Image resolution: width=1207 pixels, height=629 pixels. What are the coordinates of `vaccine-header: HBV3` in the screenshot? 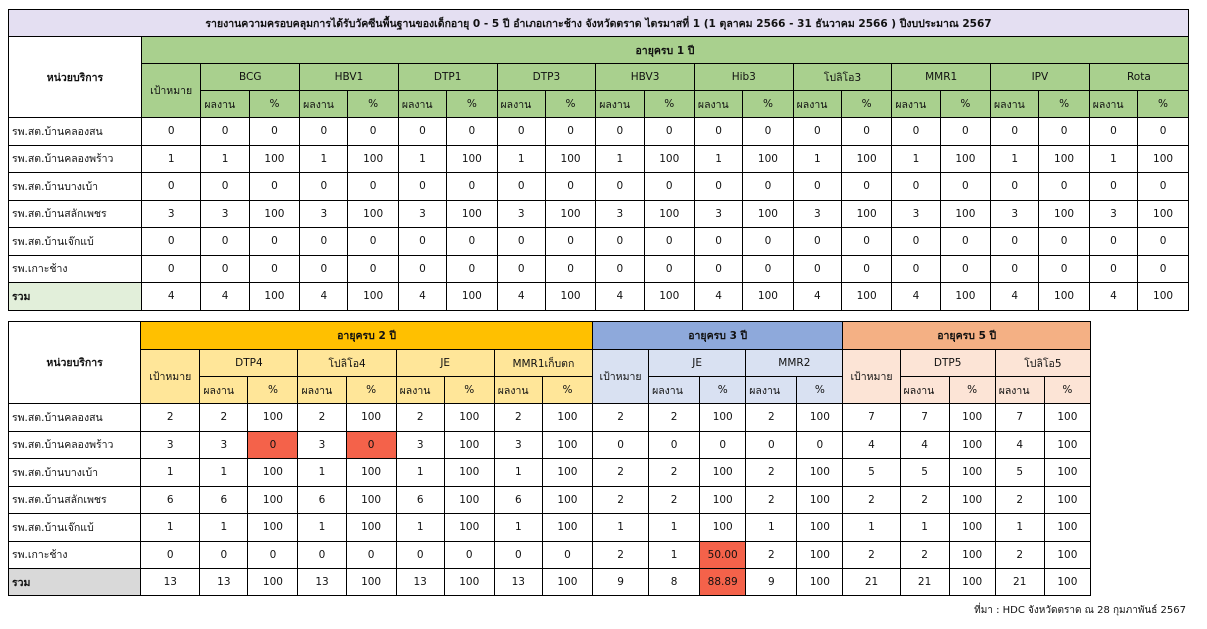 It's located at (645, 77).